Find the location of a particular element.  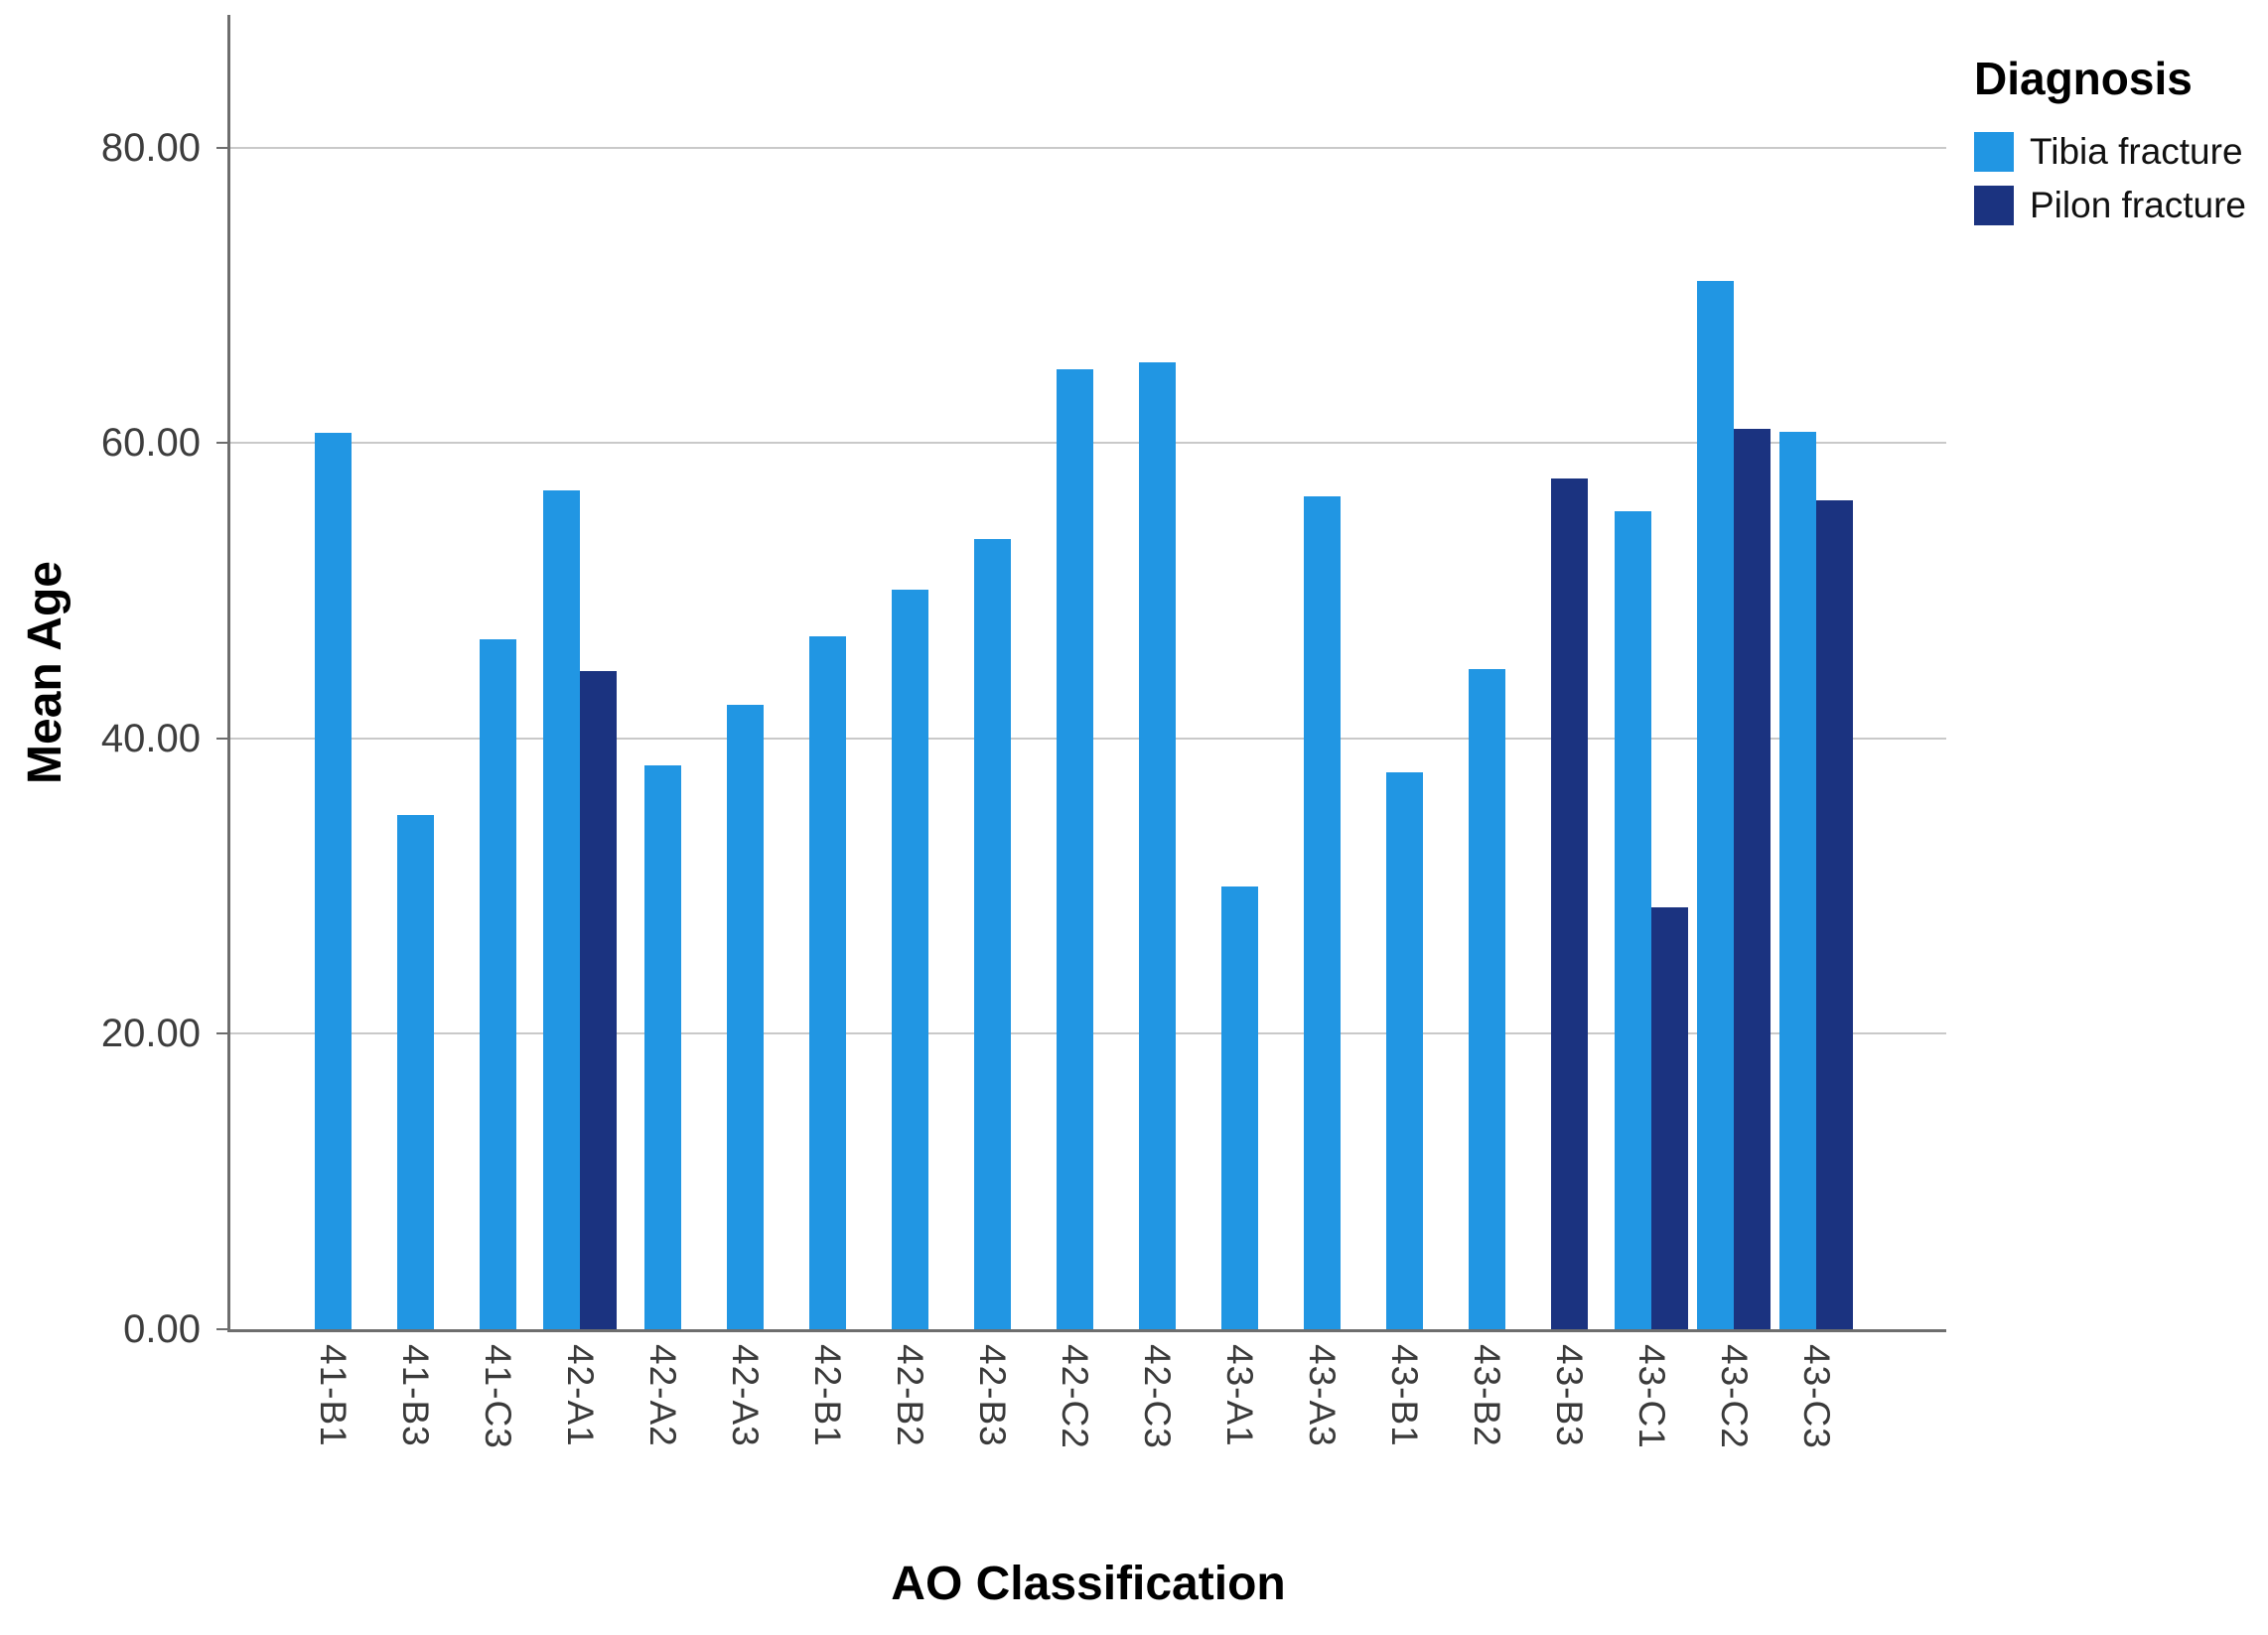

bar-43-A3-tibia is located at coordinates (1322, 912).